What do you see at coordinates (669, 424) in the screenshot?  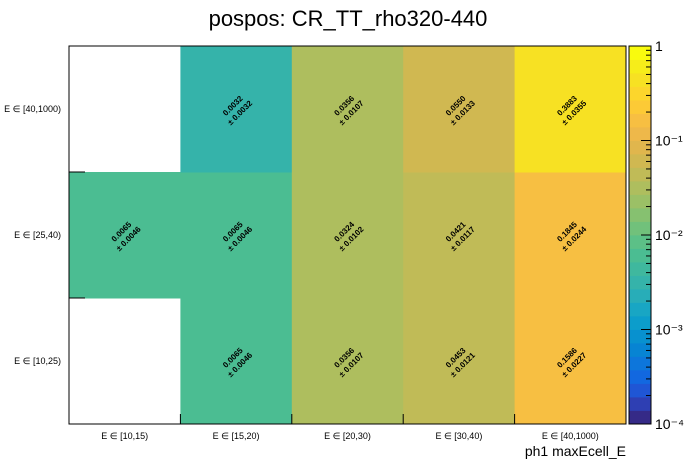 I see `colorbar-tick-label: 10⁻⁴` at bounding box center [669, 424].